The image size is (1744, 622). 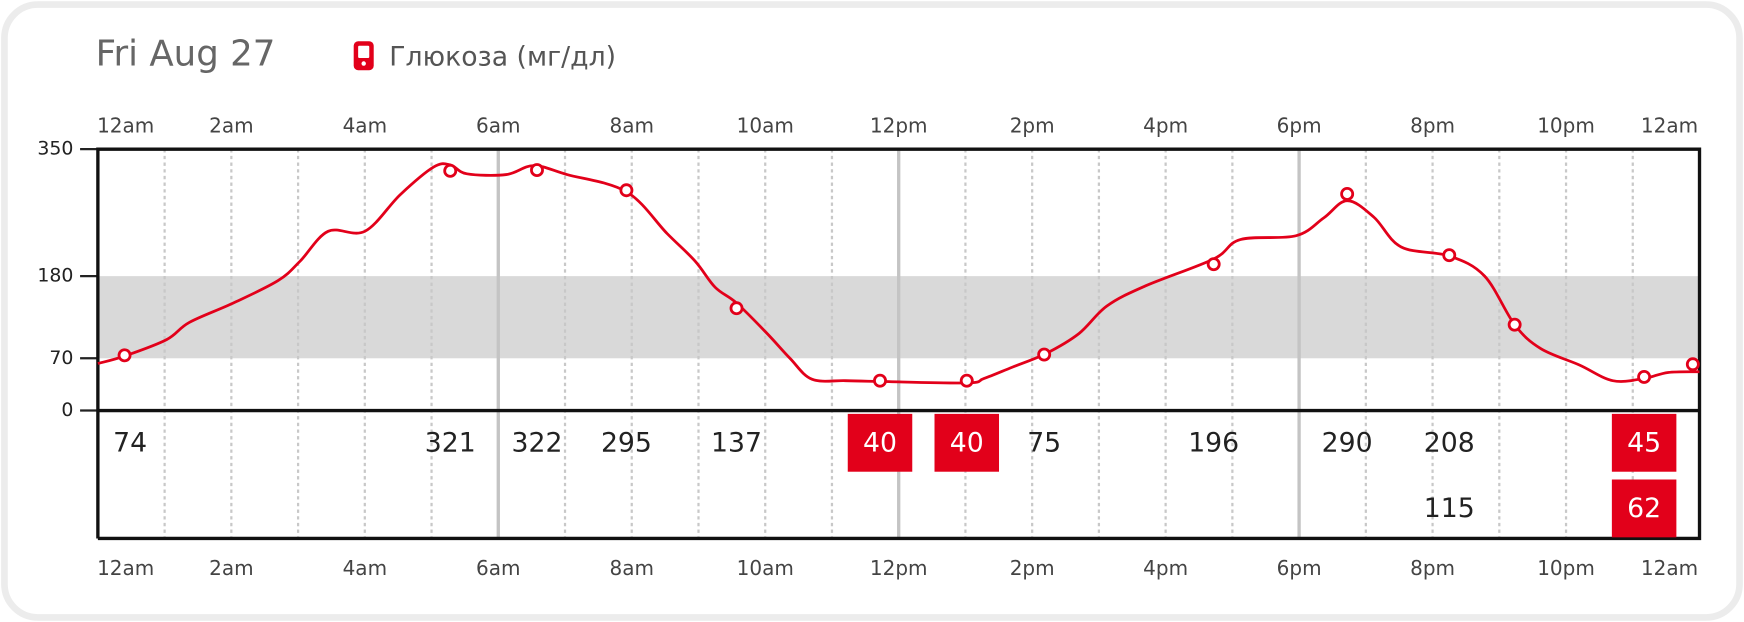 I want to click on x-tick-label-bottom: 8am, so click(x=632, y=568).